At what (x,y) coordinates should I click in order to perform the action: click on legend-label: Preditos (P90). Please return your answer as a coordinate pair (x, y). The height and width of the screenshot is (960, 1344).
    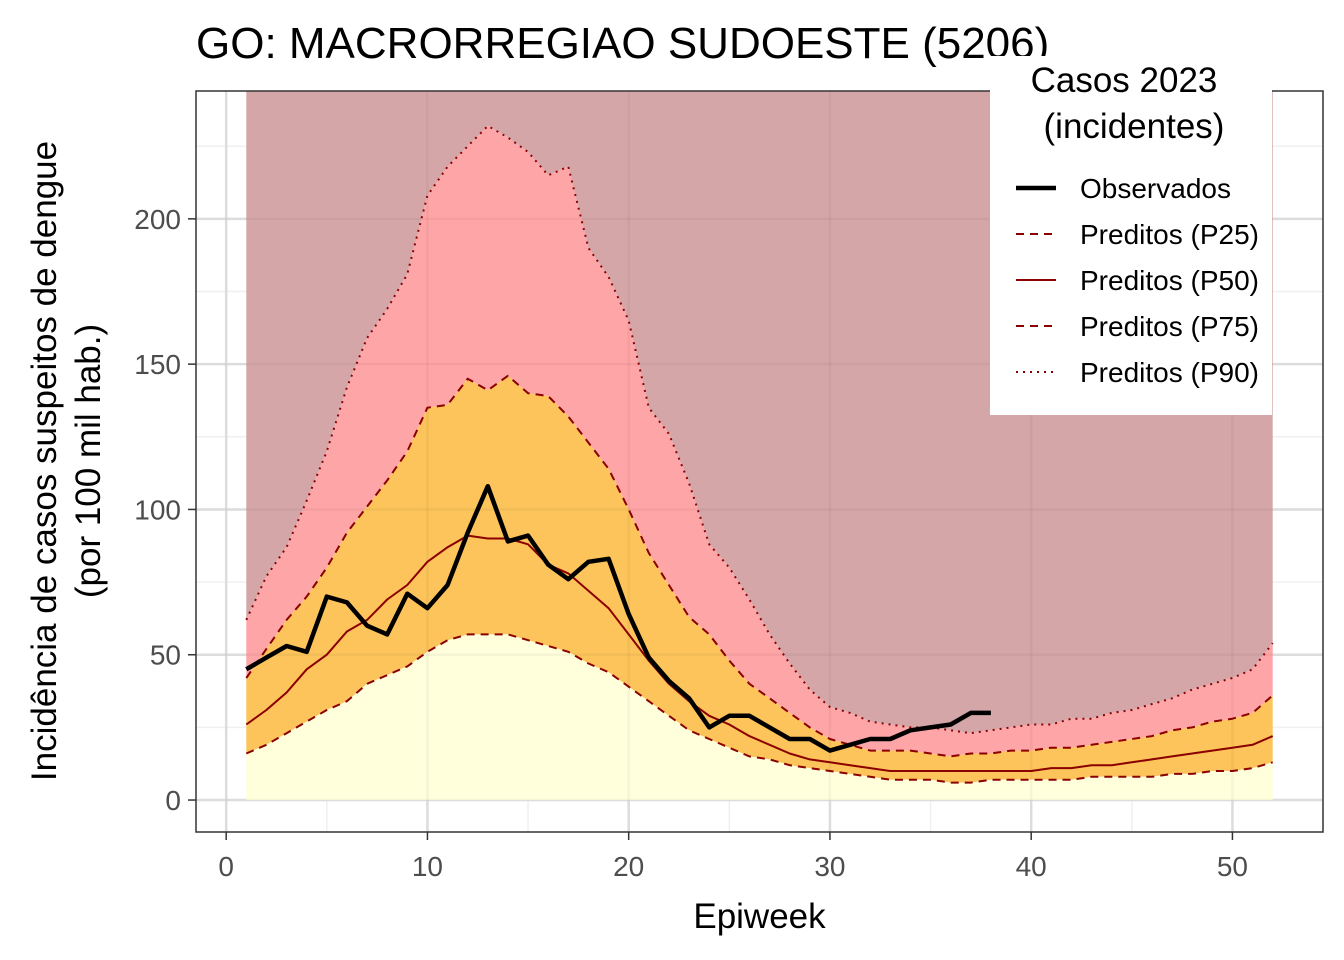
    Looking at the image, I should click on (1169, 372).